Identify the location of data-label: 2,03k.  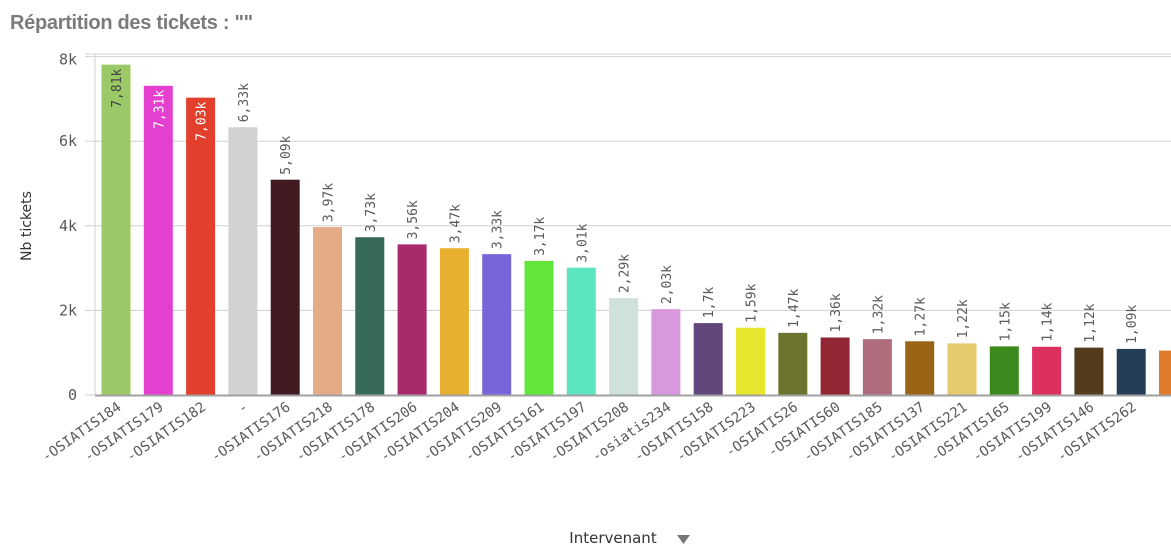
(667, 284).